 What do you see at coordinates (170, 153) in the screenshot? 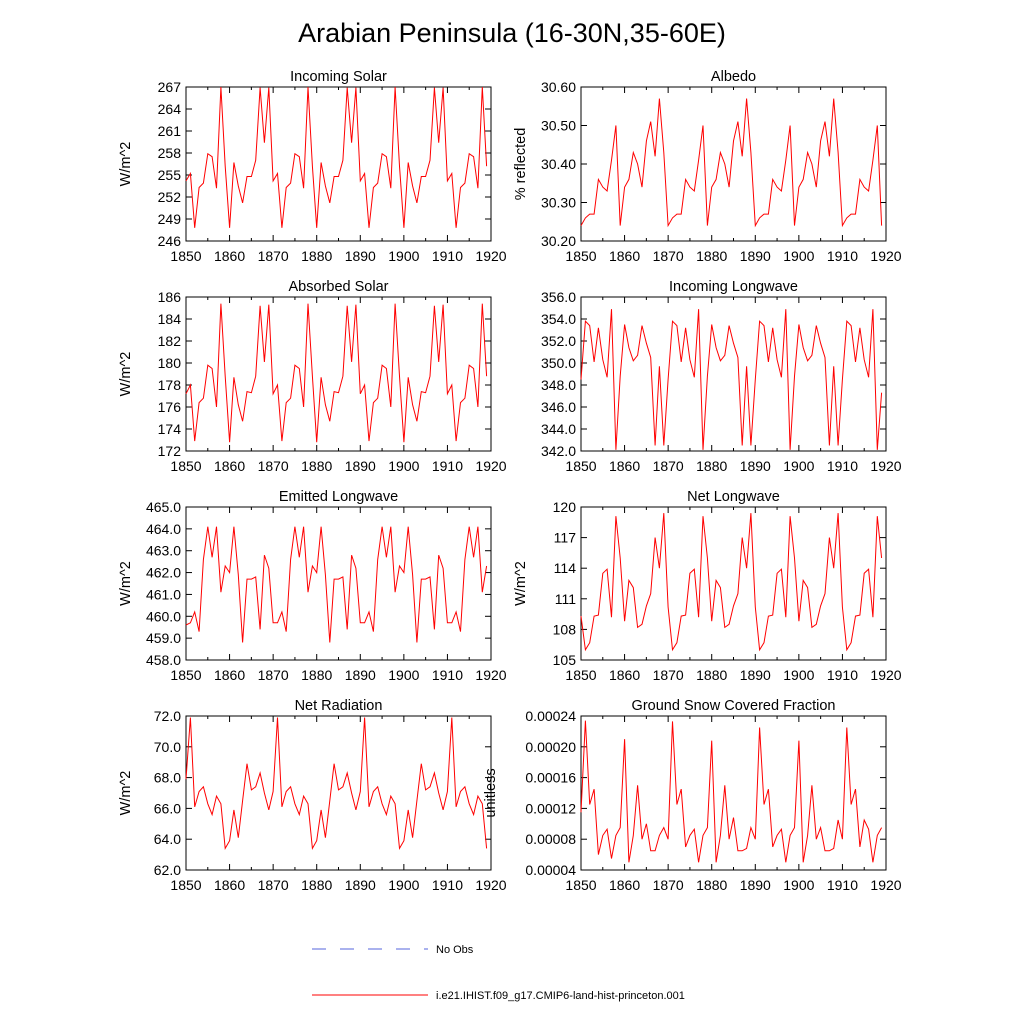
I see `y-tick-label: 258` at bounding box center [170, 153].